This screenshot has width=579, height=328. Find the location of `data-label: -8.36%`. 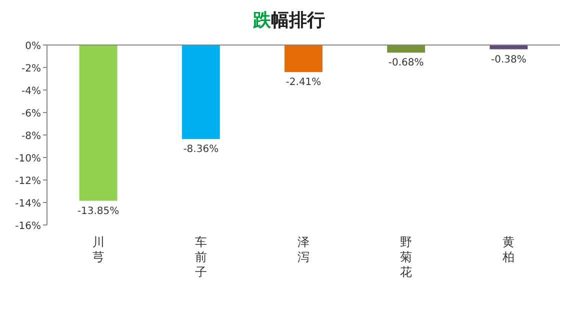

data-label: -8.36% is located at coordinates (201, 150).